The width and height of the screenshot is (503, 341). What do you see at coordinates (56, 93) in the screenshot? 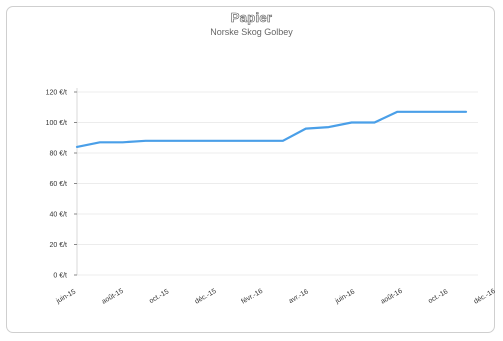
I see `y-tick-label: 120 €/t` at bounding box center [56, 93].